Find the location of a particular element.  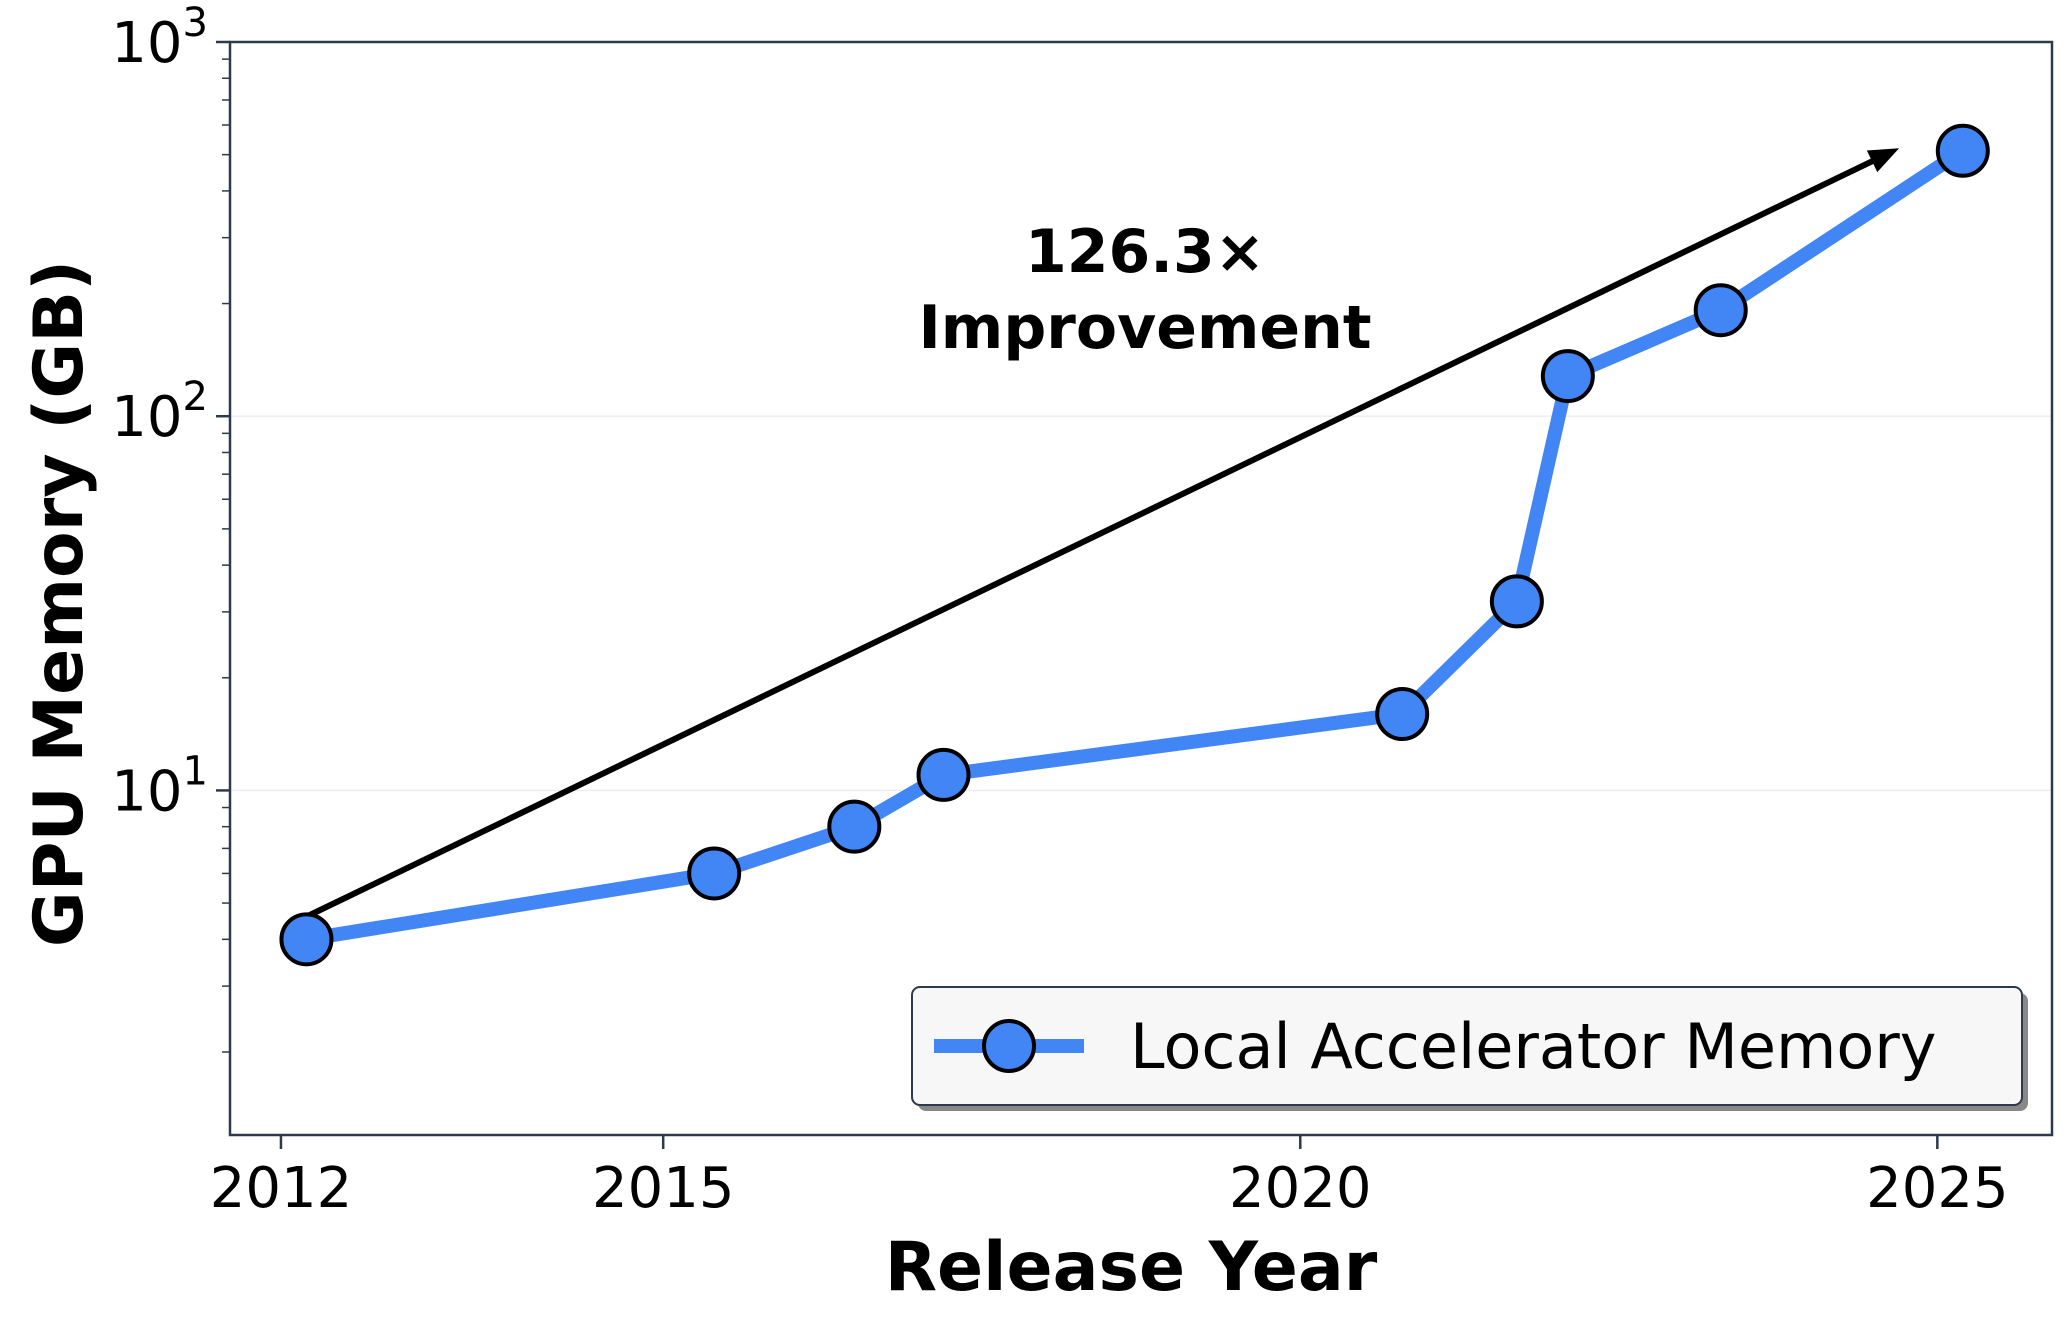

legend-label: Local Accelerator Memory is located at coordinates (1533, 1046).